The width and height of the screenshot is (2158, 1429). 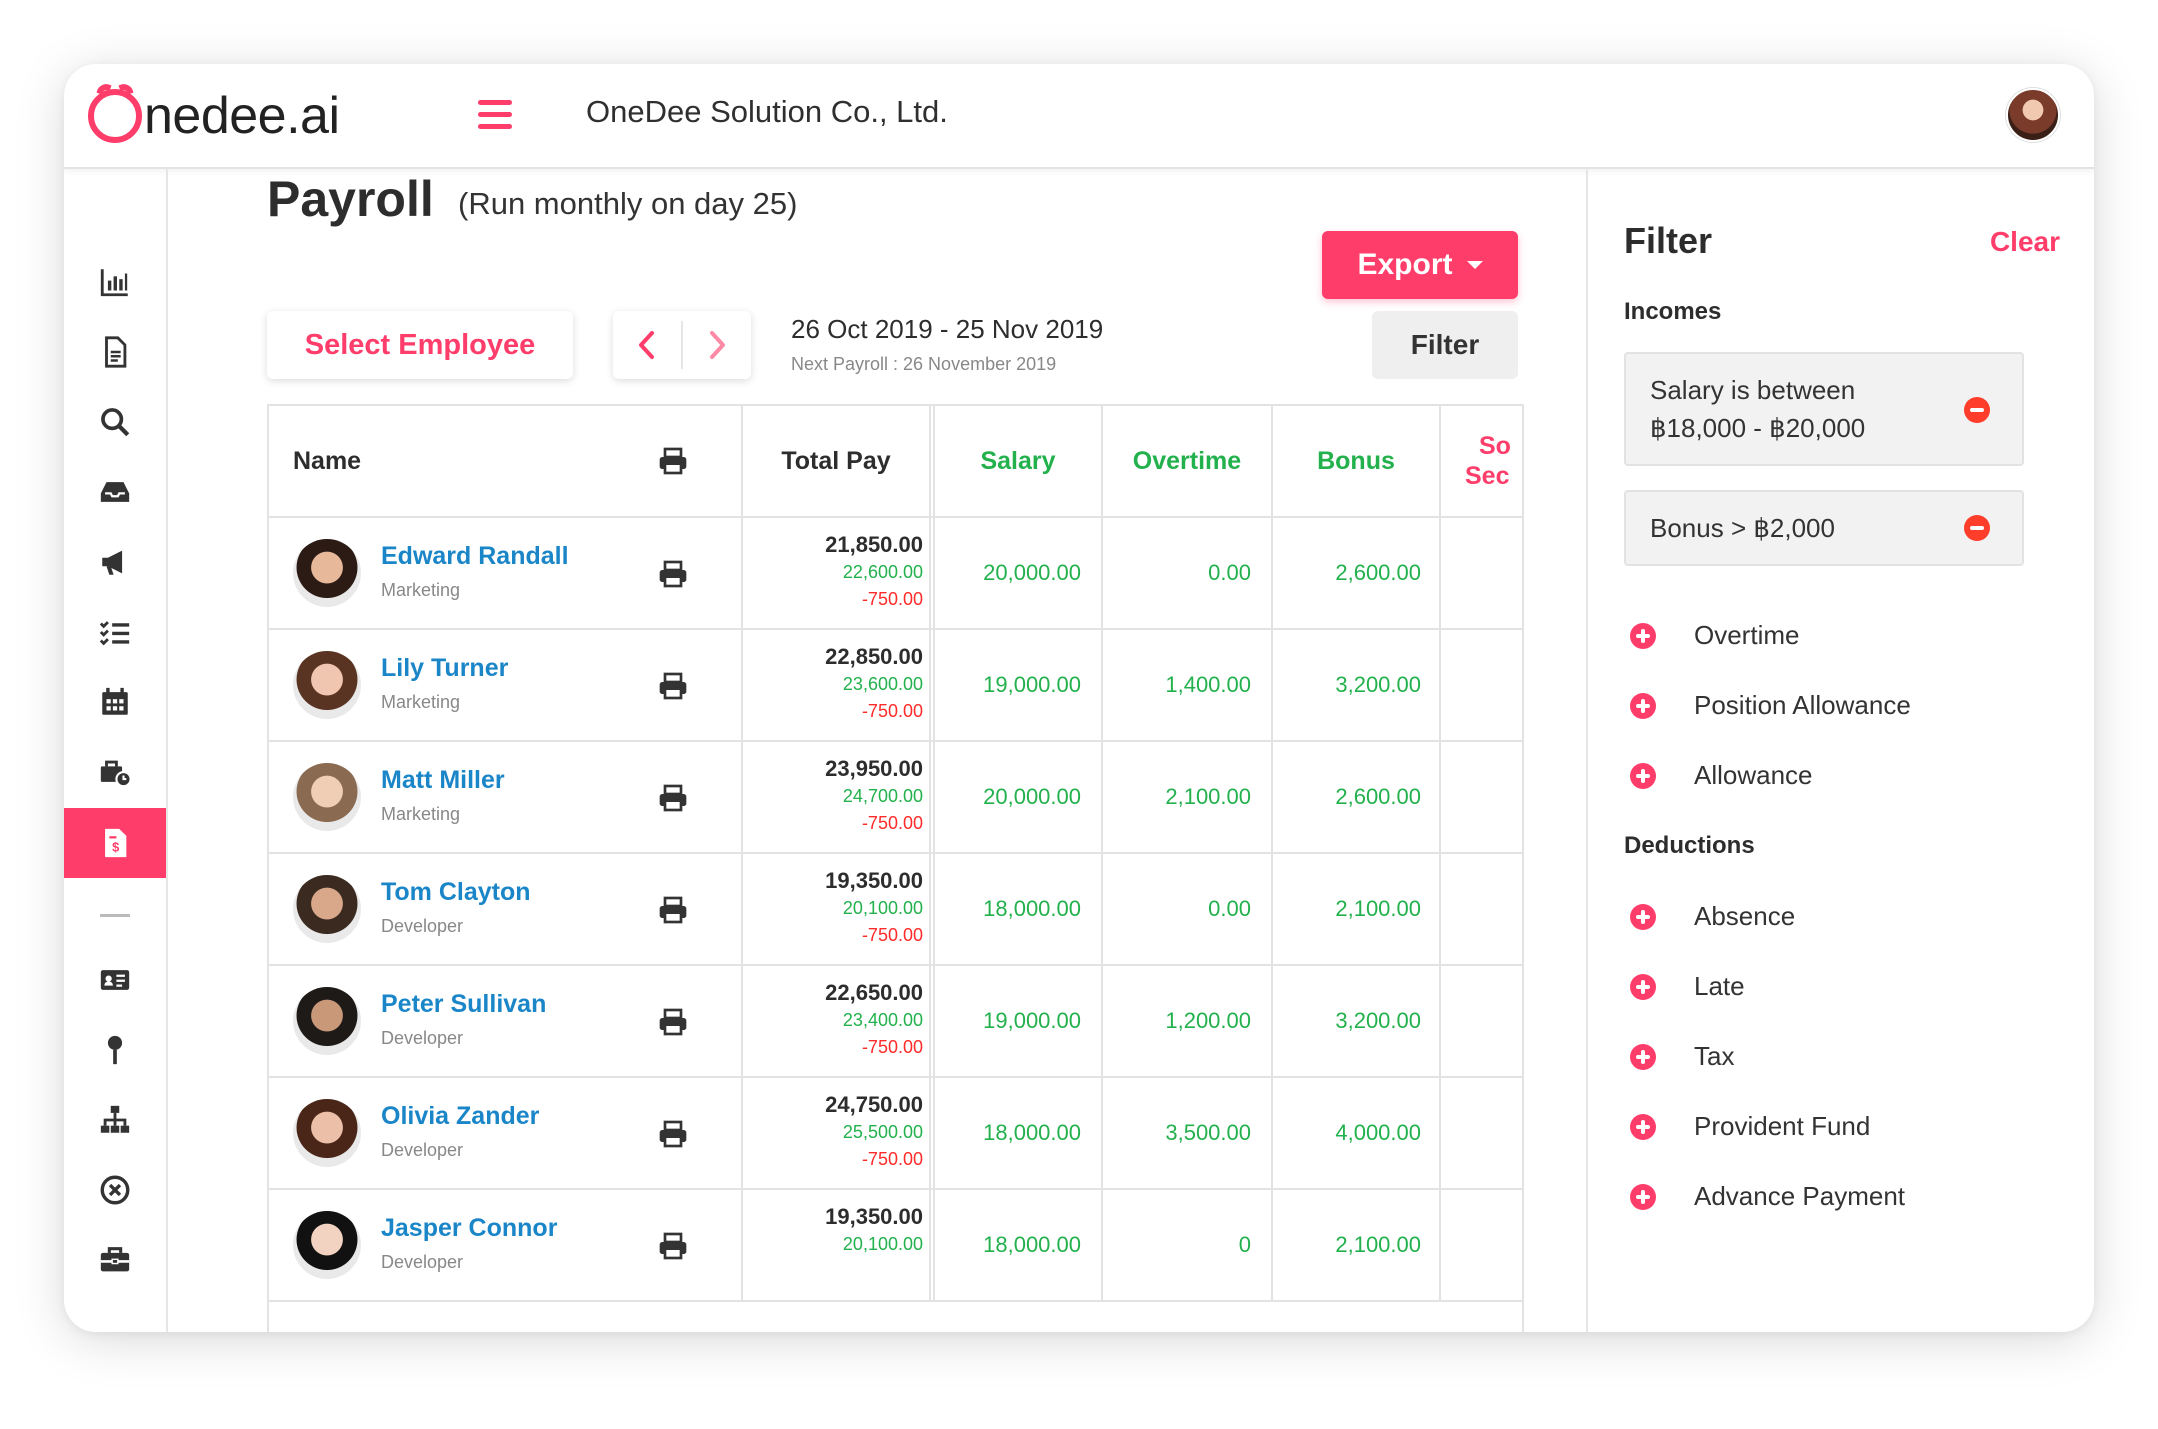 I want to click on bonus-value: 4,000.00, so click(x=1378, y=1132).